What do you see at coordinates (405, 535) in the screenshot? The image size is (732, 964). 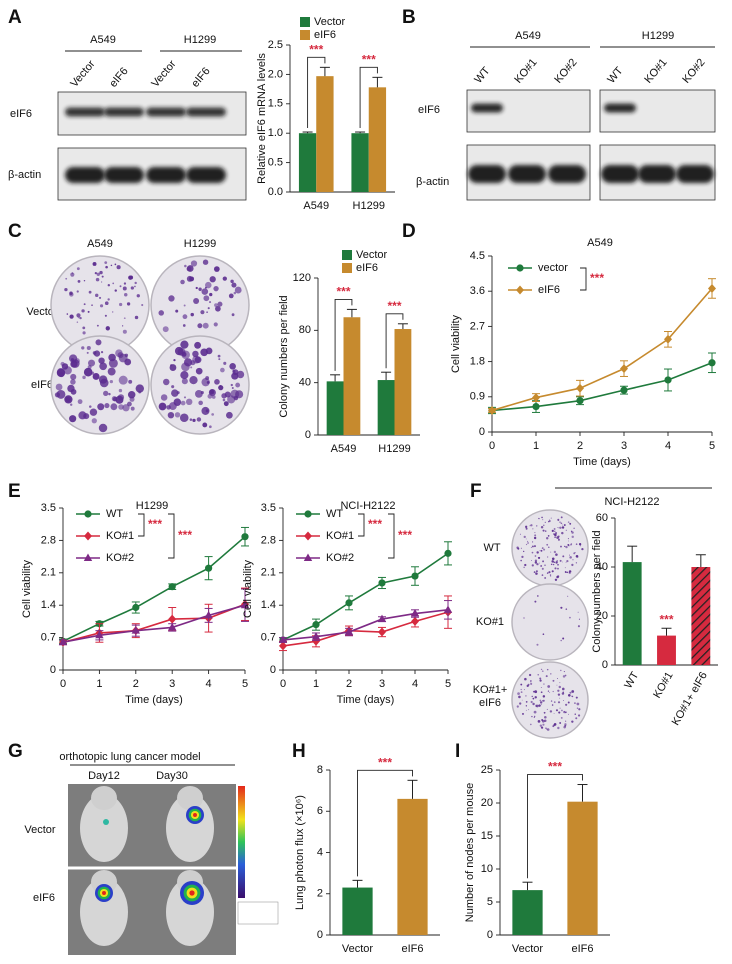 I see `significance-label: ***` at bounding box center [405, 535].